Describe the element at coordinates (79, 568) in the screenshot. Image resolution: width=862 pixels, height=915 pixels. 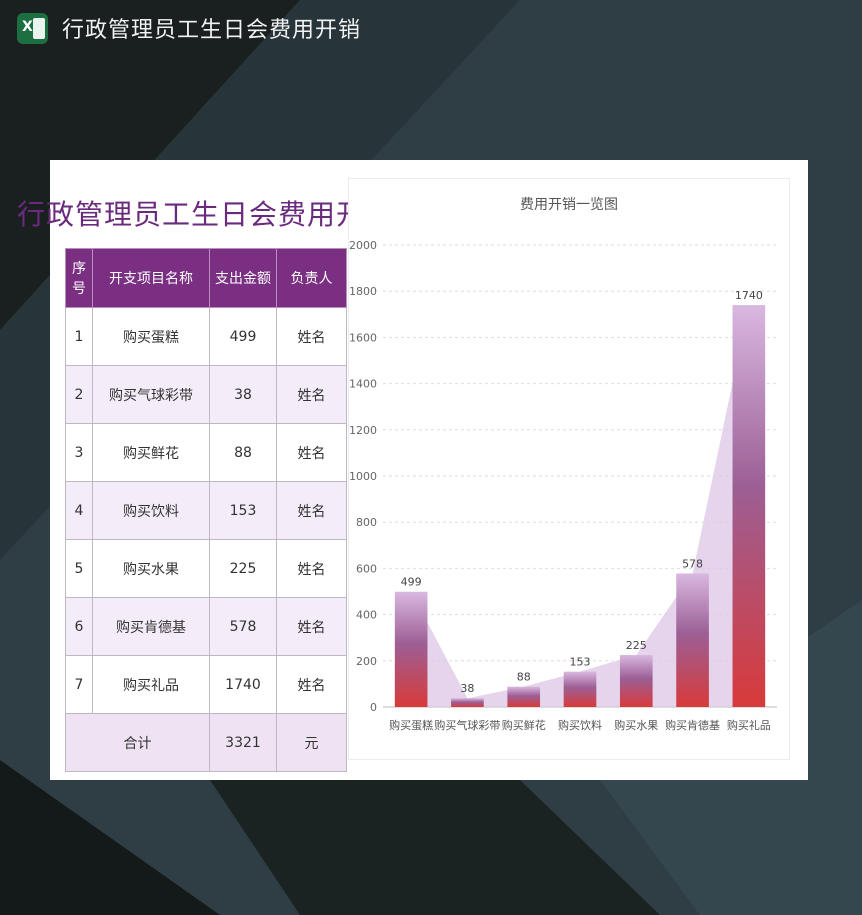
I see `cell-index: 5` at that location.